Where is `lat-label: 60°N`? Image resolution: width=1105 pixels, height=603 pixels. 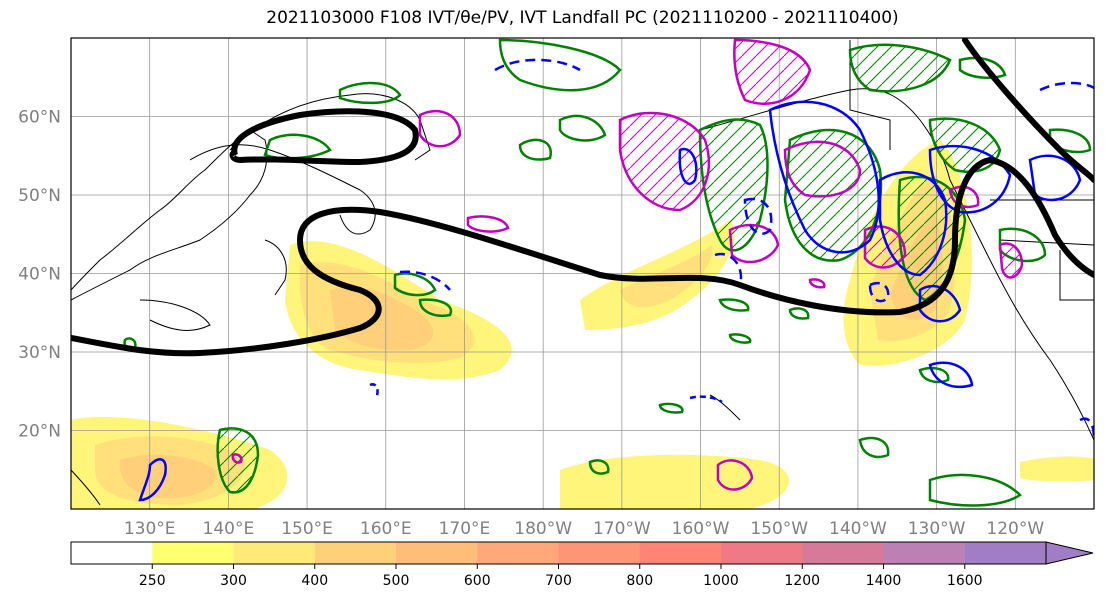 lat-label: 60°N is located at coordinates (39, 118).